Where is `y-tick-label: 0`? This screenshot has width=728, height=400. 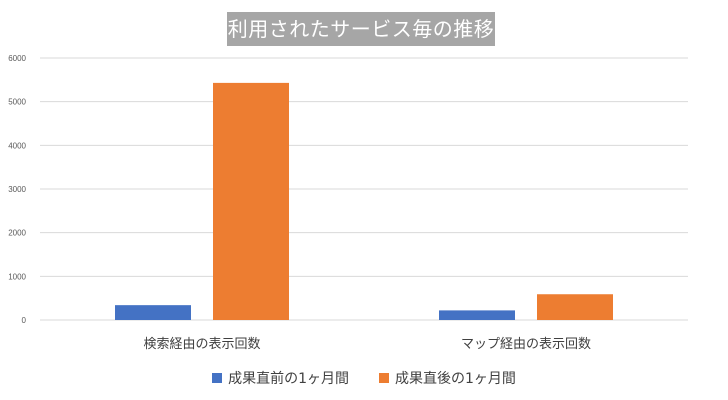 y-tick-label: 0 is located at coordinates (24, 320).